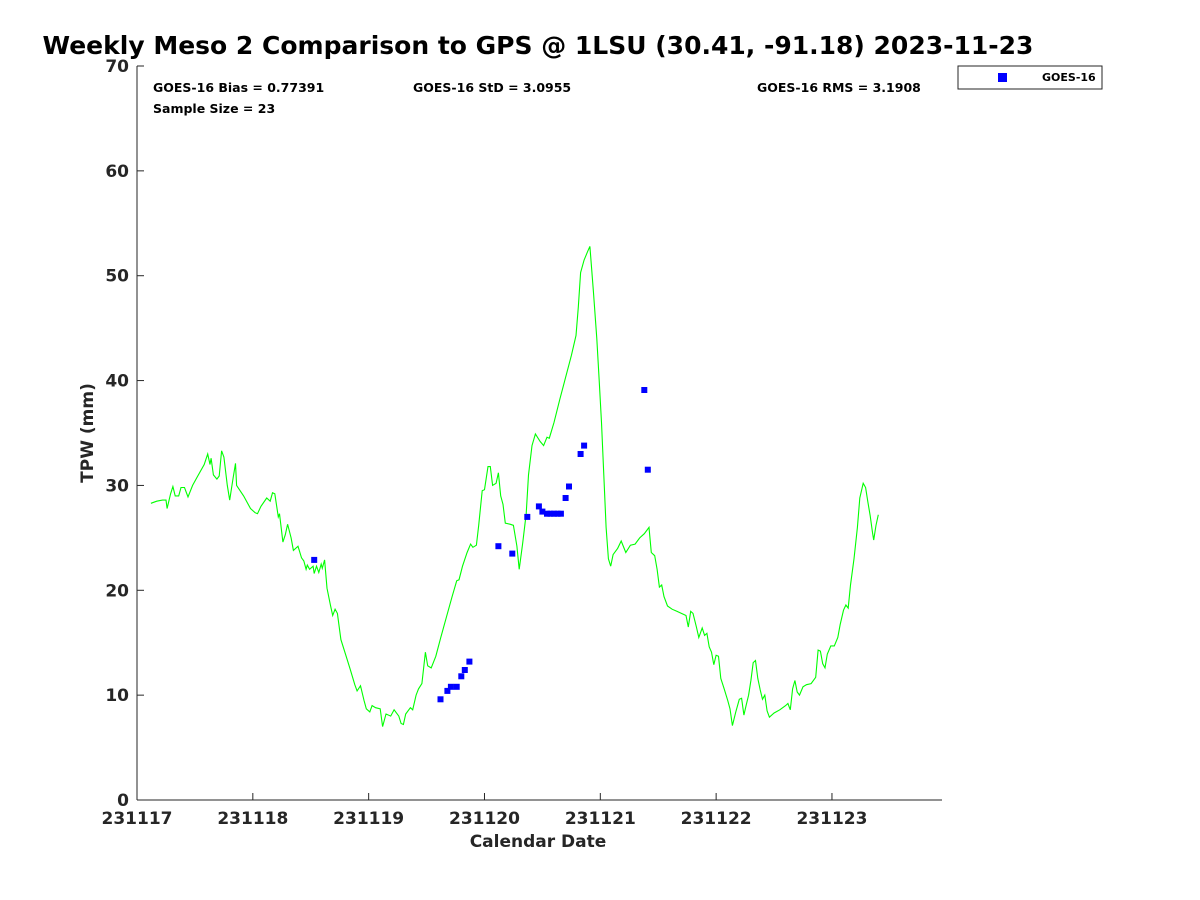 The width and height of the screenshot is (1200, 900). I want to click on y-tick-label: 50, so click(117, 277).